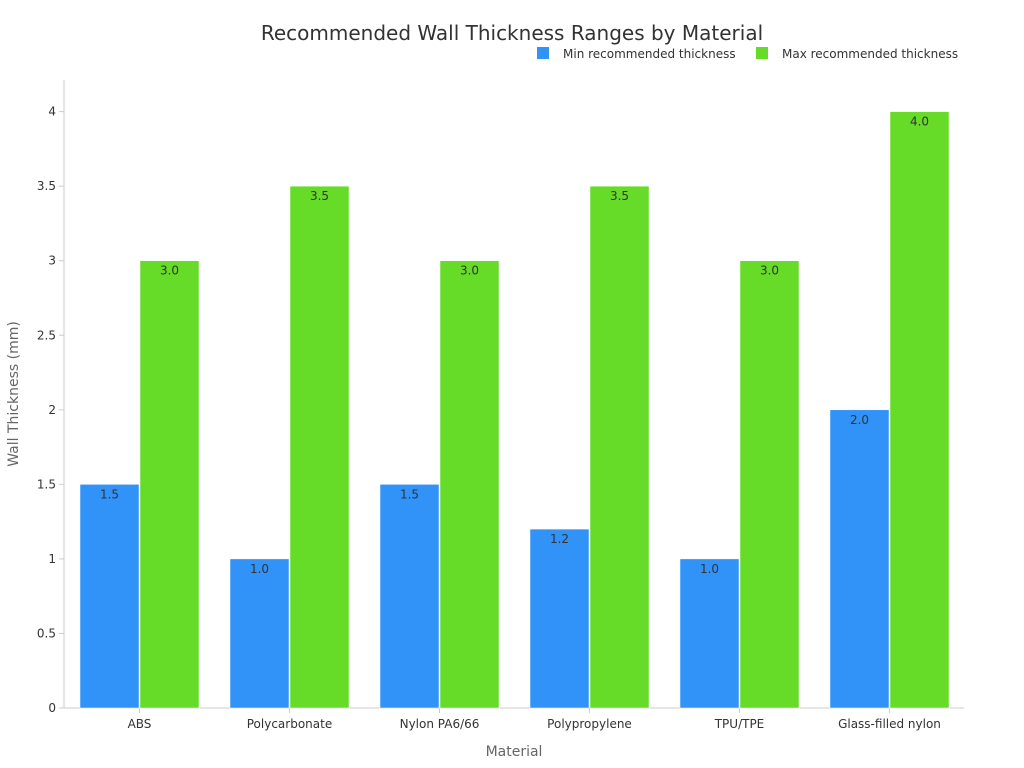  Describe the element at coordinates (649, 54) in the screenshot. I see `legend-label-min: Min recommended thickness` at that location.